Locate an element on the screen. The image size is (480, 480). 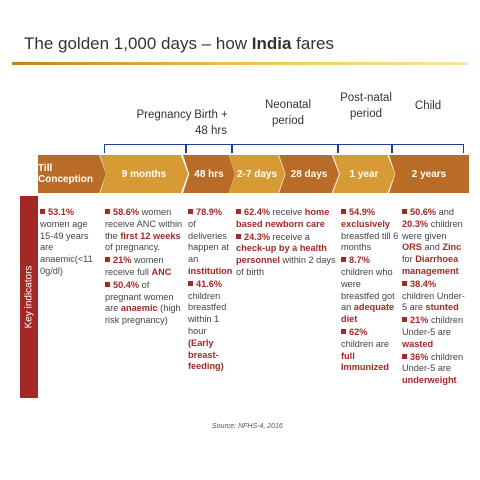
timeline-till-conception: Till Conception is located at coordinates (72, 174).